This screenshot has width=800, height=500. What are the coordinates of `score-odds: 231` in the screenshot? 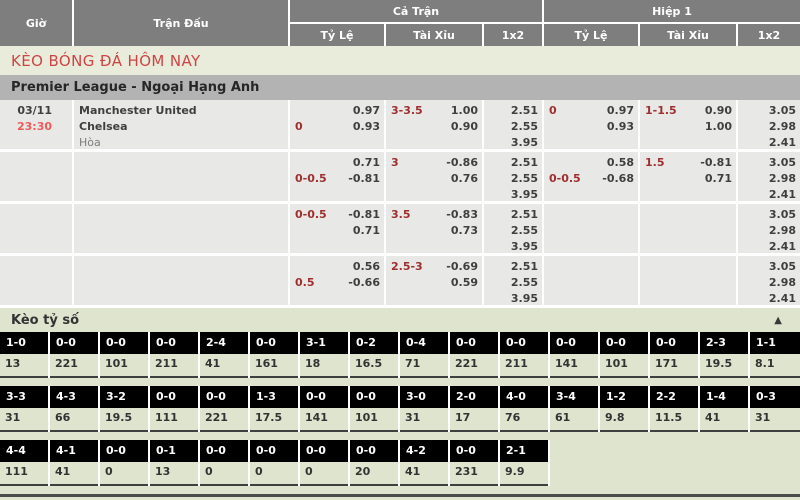 It's located at (474, 474).